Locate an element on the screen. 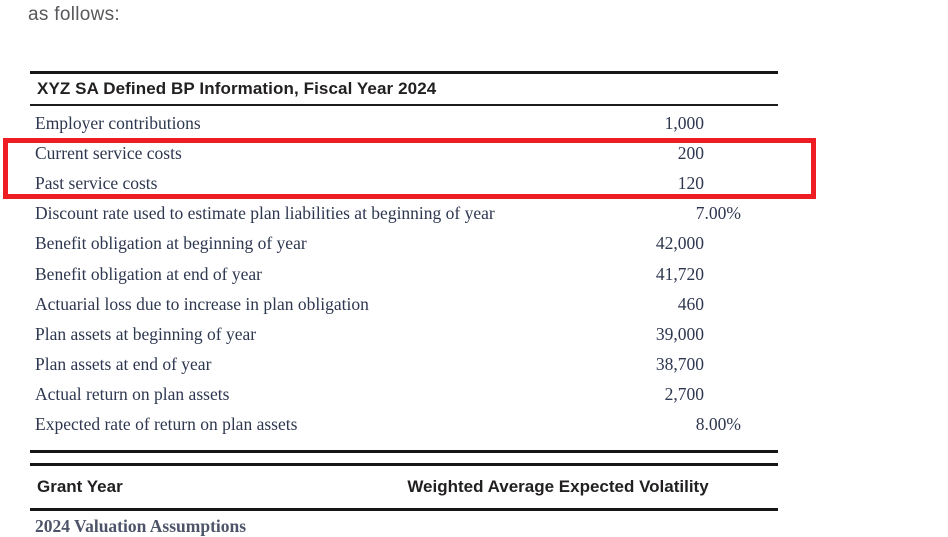 Image resolution: width=948 pixels, height=537 pixels. row-label: Plan assets at beginning of year is located at coordinates (146, 333).